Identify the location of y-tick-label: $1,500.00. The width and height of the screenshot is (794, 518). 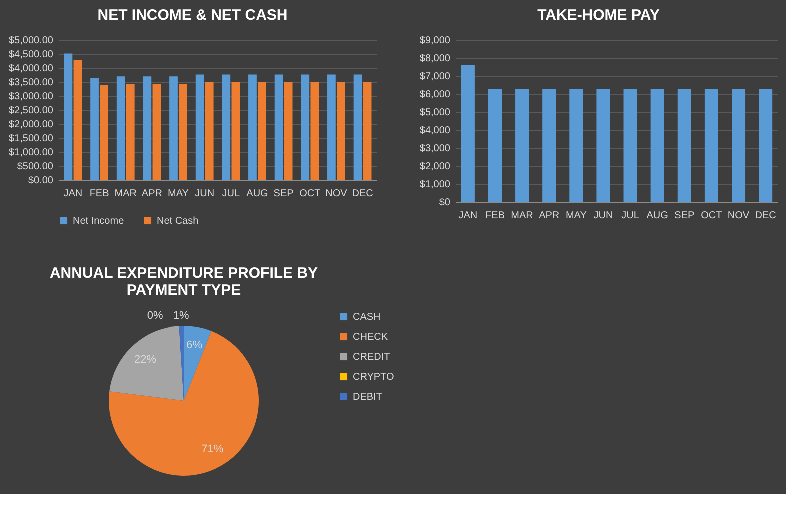
(31, 139).